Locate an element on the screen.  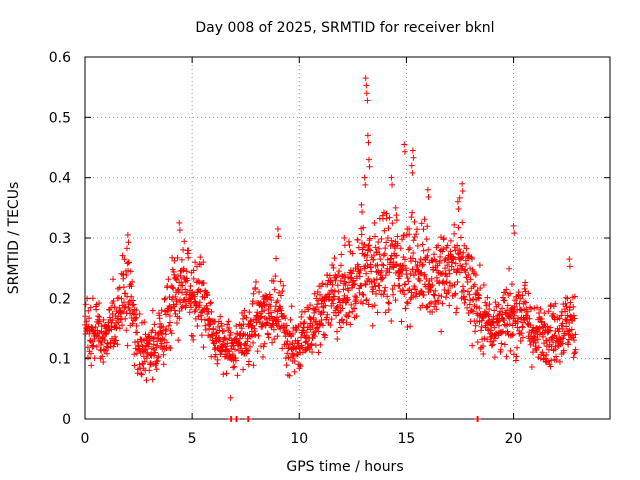
y-tick-label: 0.4 is located at coordinates (60, 179).